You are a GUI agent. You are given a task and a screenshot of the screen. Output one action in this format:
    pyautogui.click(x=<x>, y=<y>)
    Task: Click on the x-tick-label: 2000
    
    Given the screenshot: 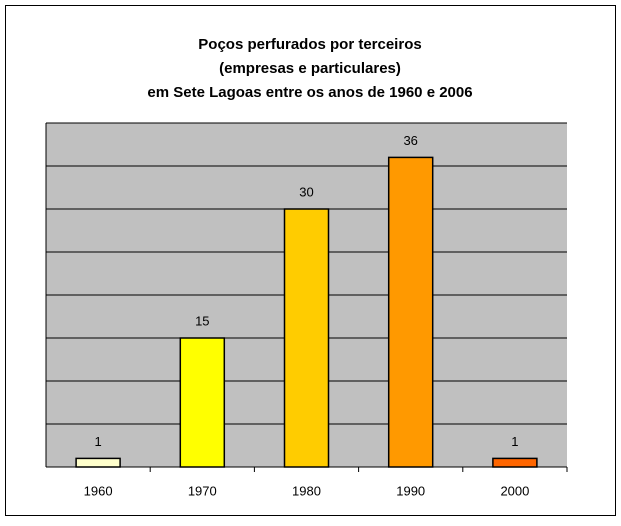 What is the action you would take?
    pyautogui.click(x=514, y=490)
    